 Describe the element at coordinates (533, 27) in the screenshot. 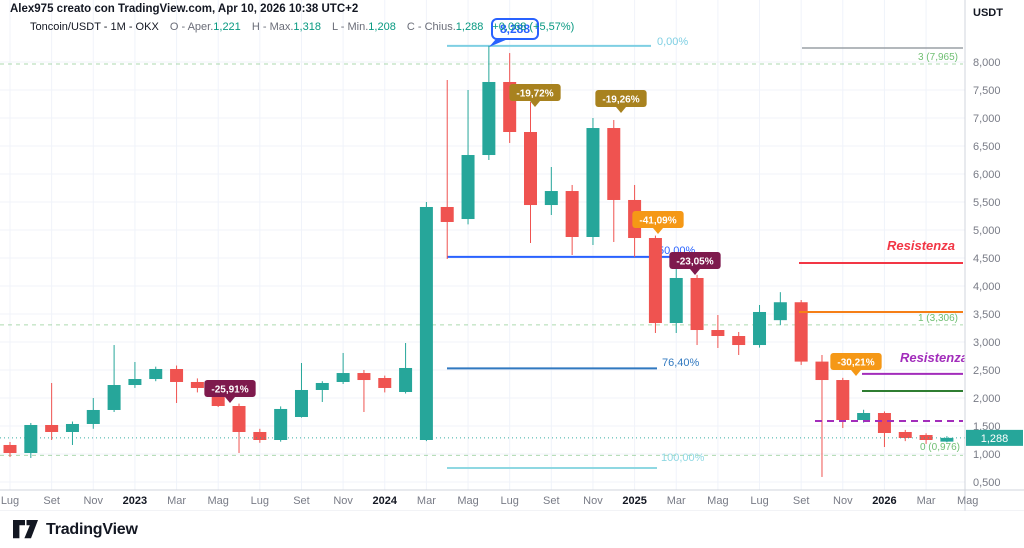

I see `change-value: +0,068 (+5,57%)` at that location.